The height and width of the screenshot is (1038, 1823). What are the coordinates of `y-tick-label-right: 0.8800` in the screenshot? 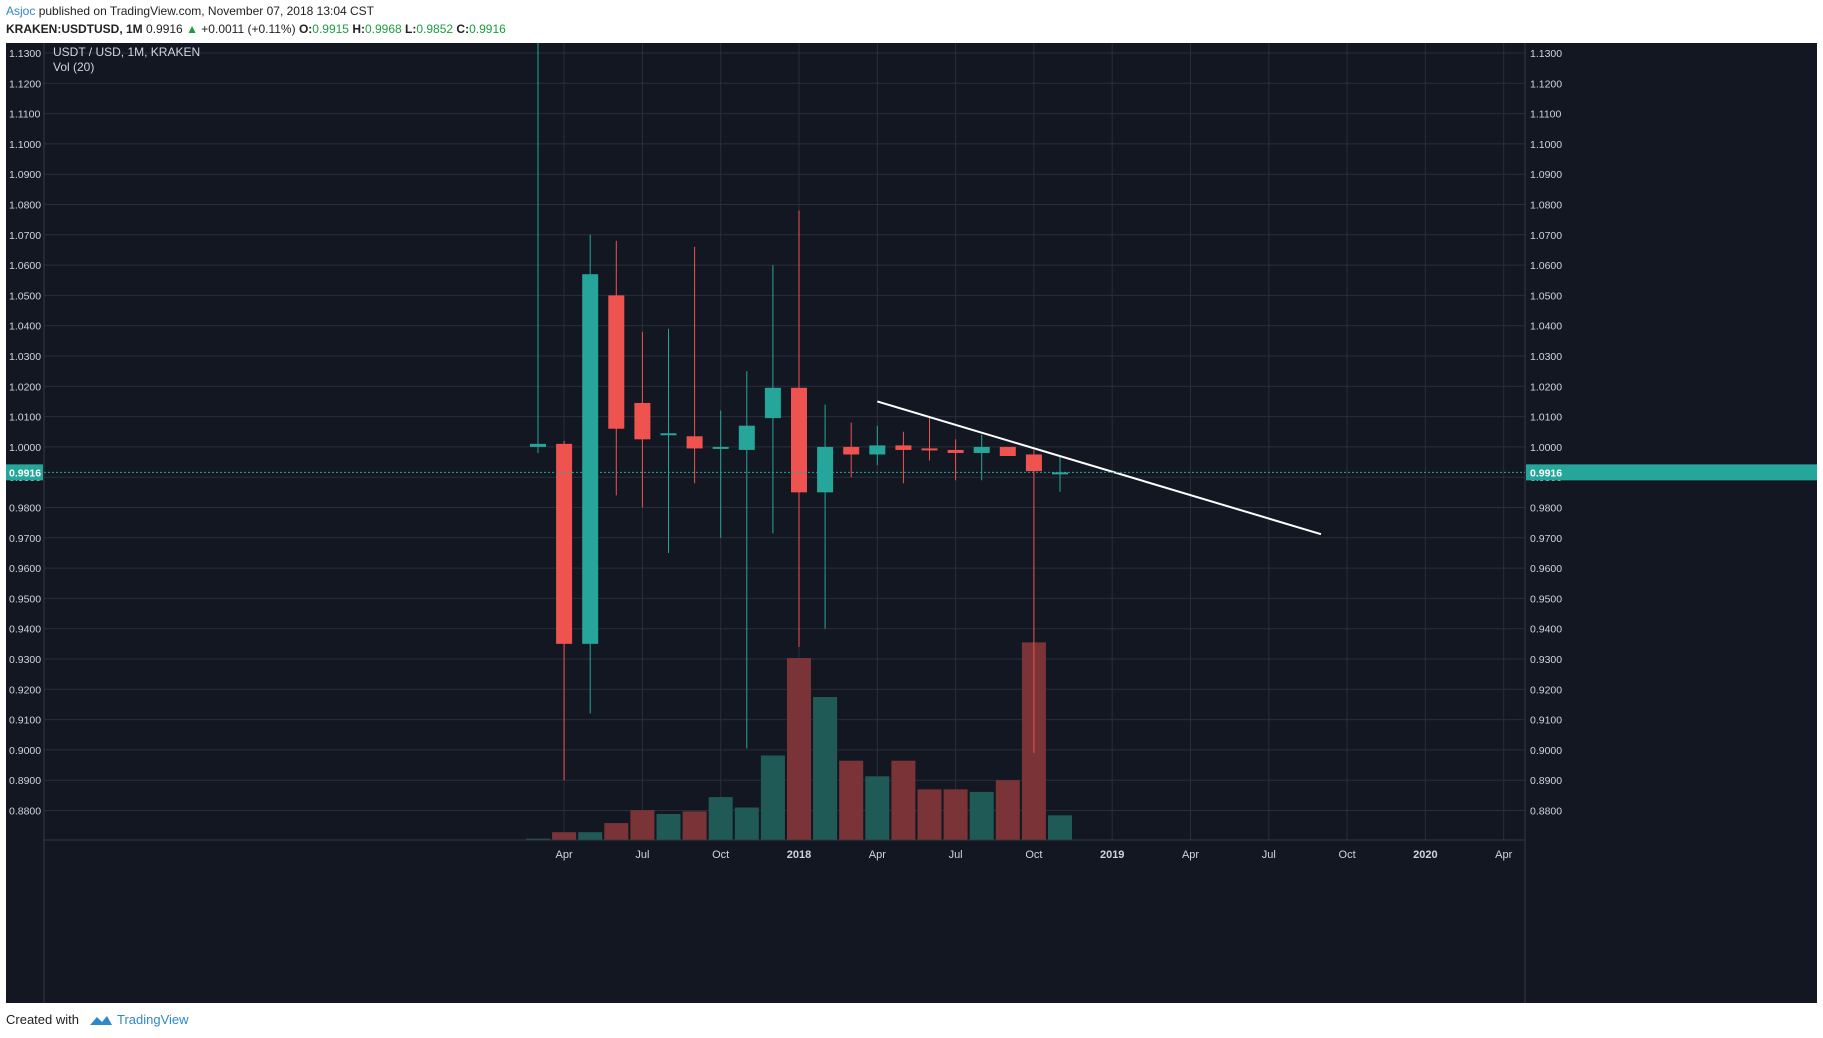 It's located at (1546, 812).